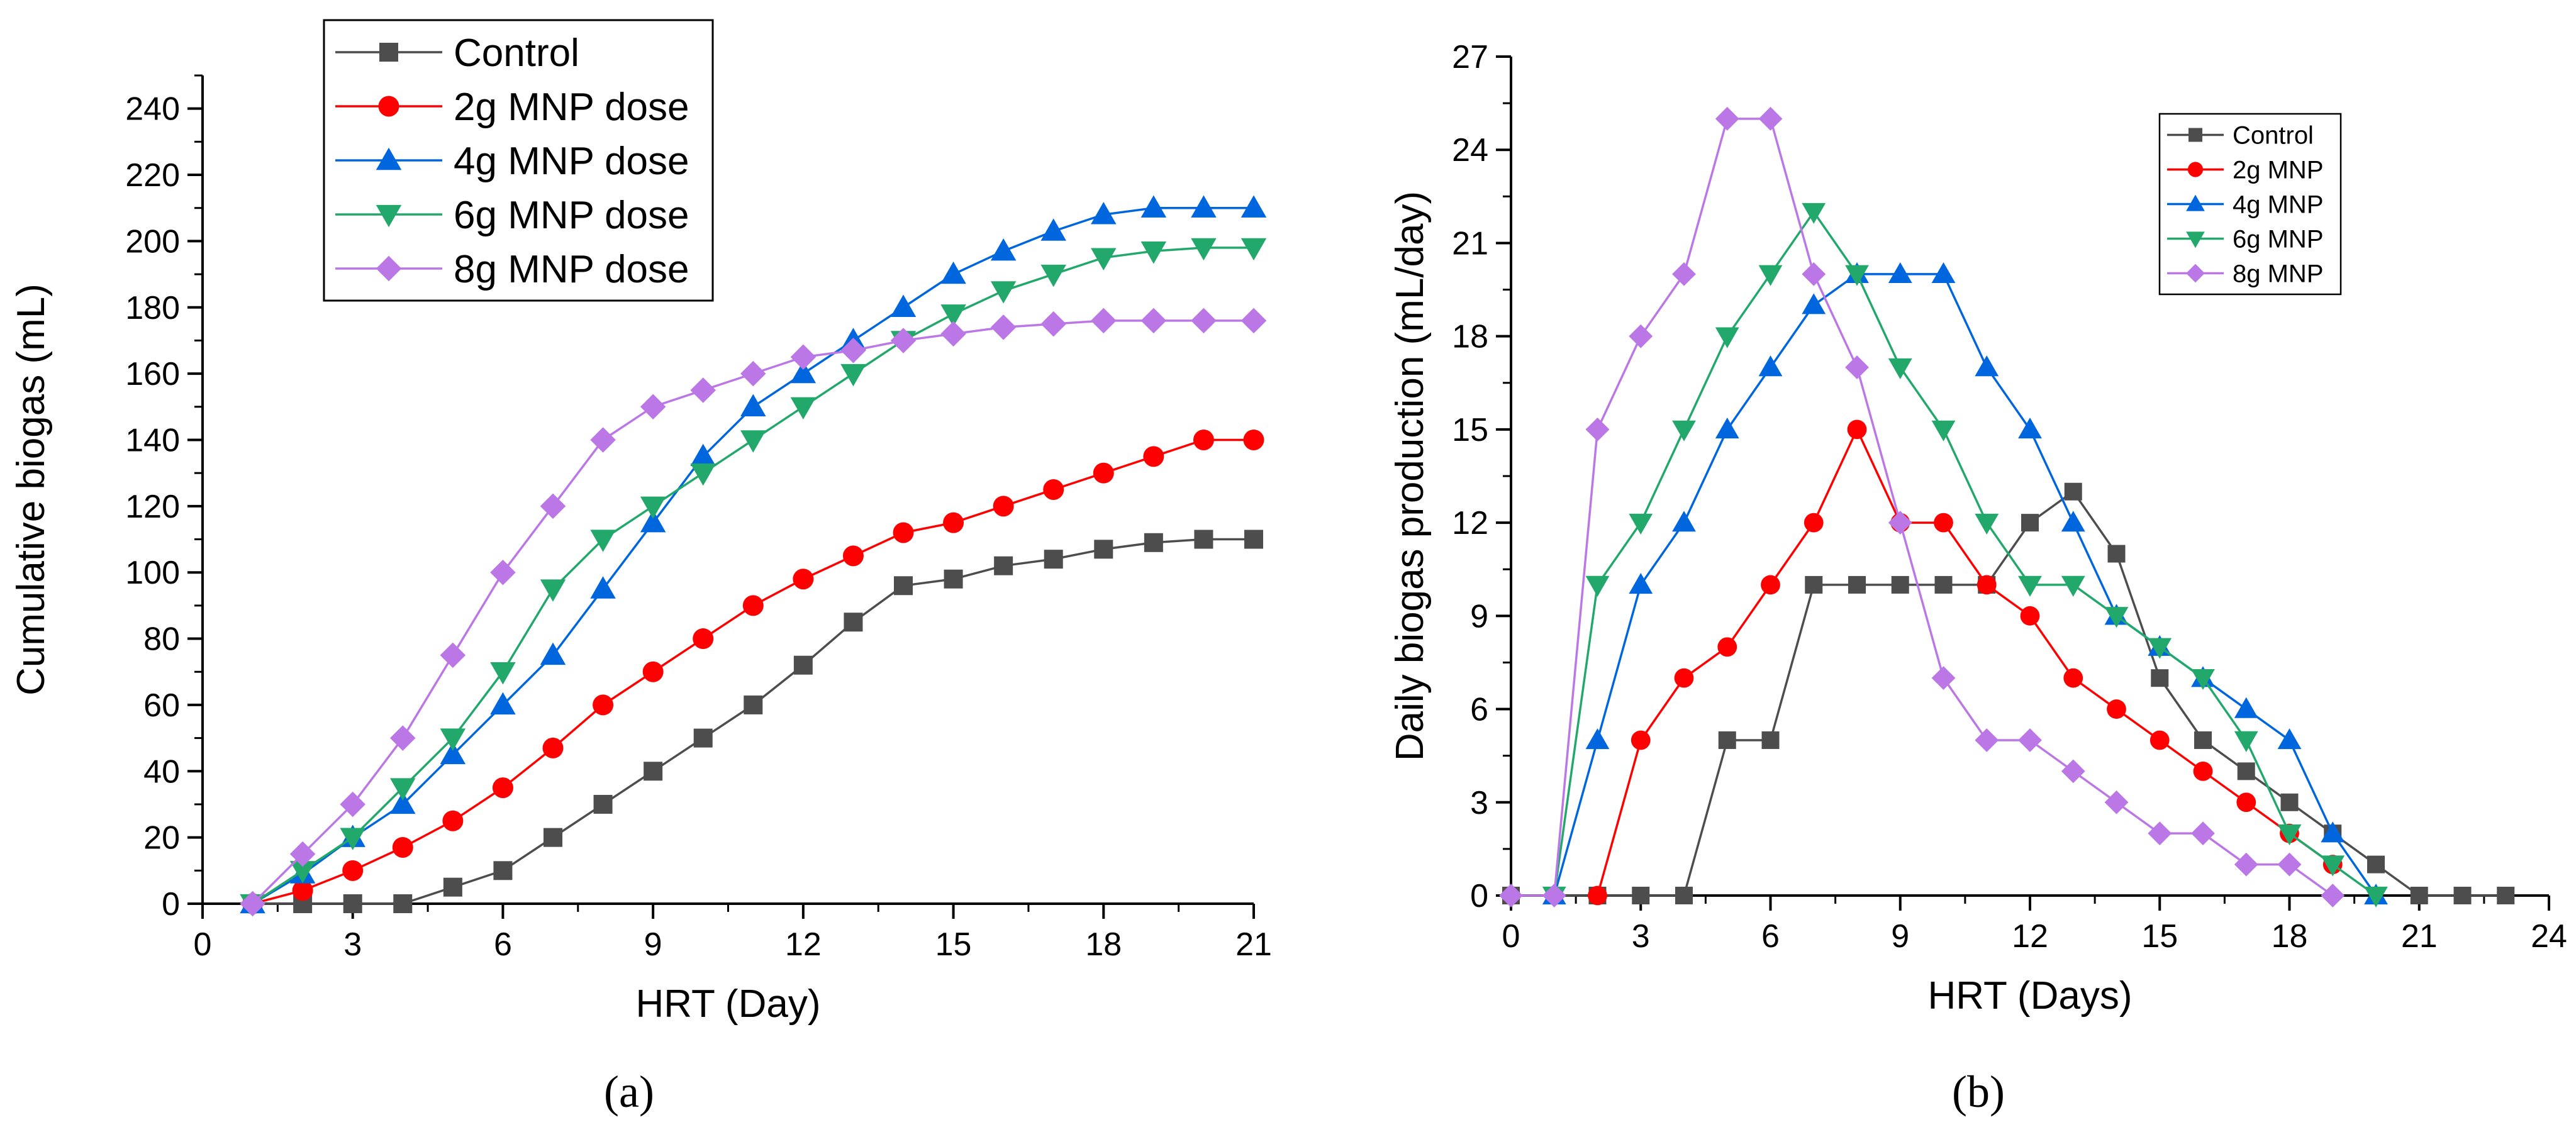 The image size is (2576, 1132). What do you see at coordinates (152, 573) in the screenshot?
I see `panel-a-y-tick-label: 100` at bounding box center [152, 573].